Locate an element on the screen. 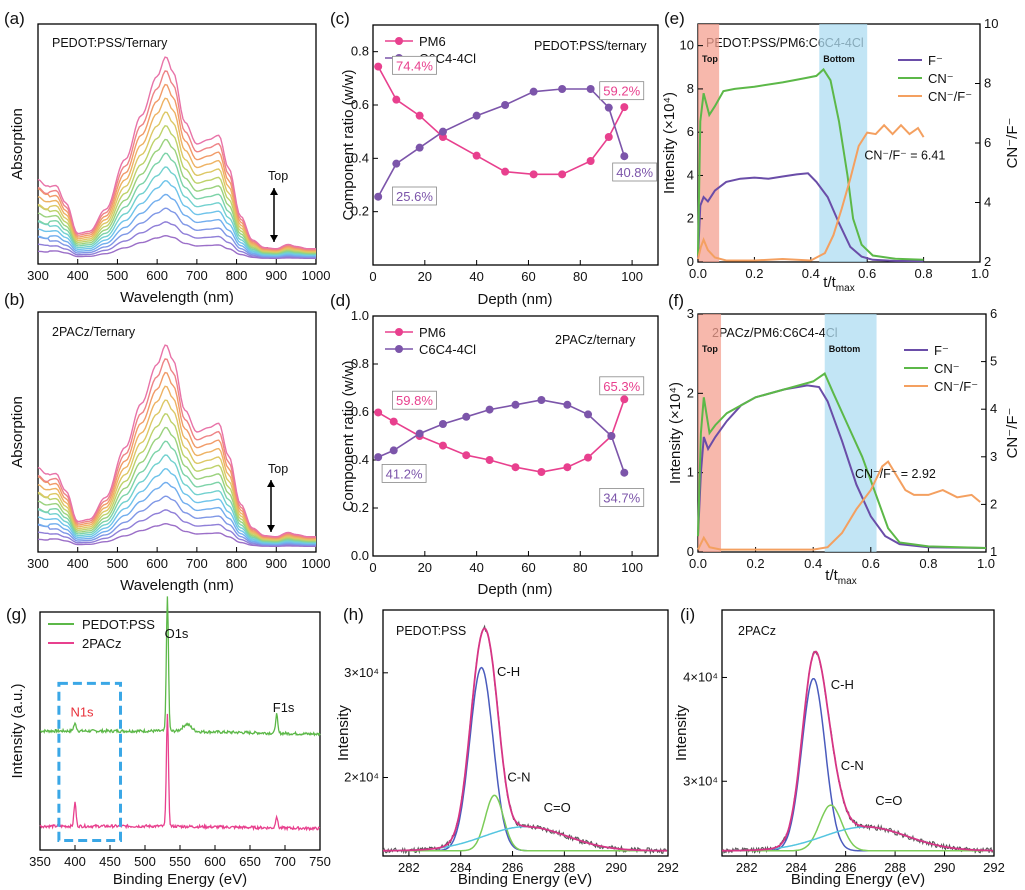  y-axis-title-right: CN⁻/F⁻ is located at coordinates (1012, 433).